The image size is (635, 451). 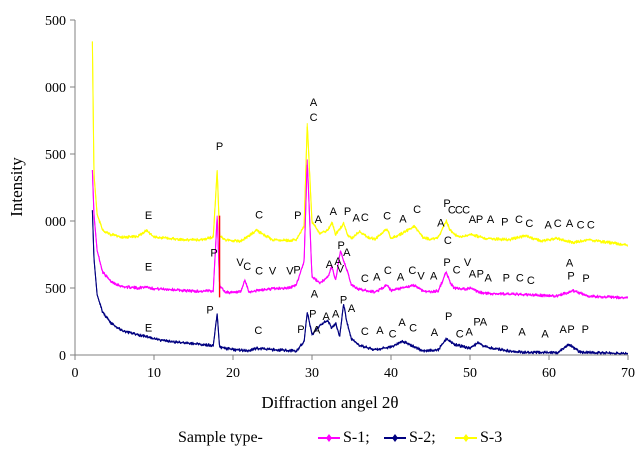 What do you see at coordinates (329, 402) in the screenshot?
I see `x-axis-title: Diffraction angel 2θ` at bounding box center [329, 402].